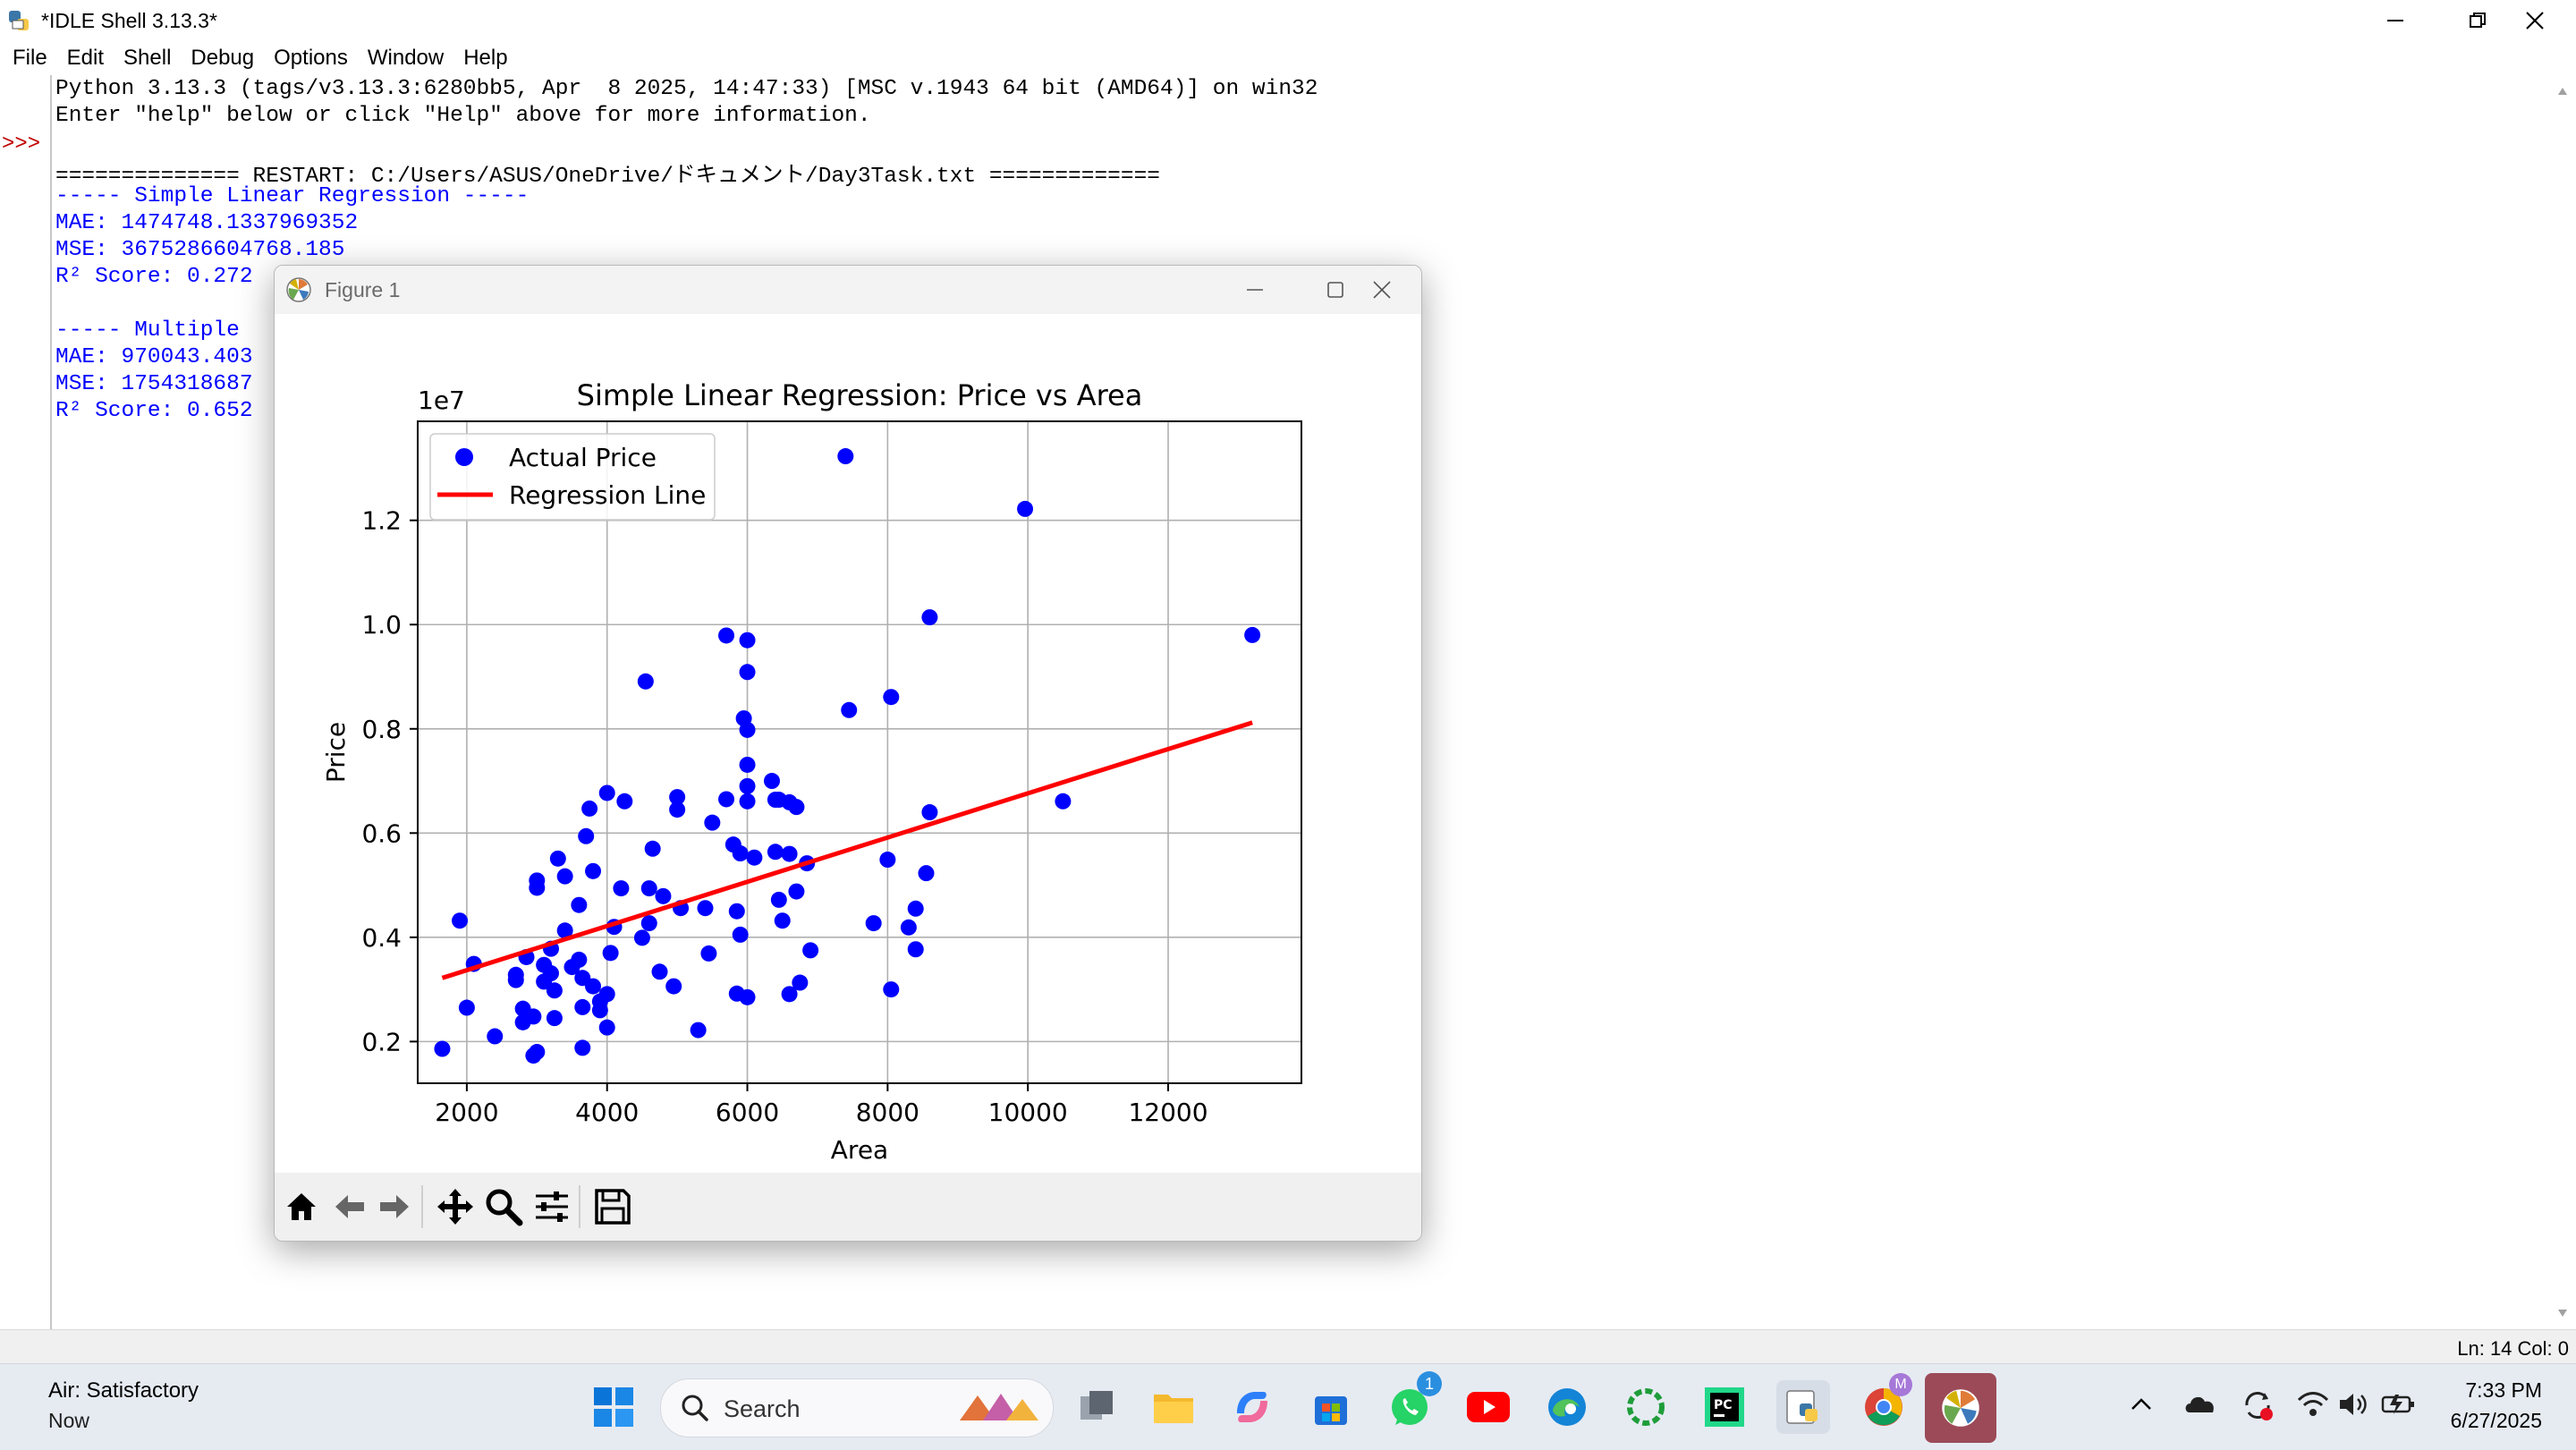 The height and width of the screenshot is (1450, 2576). I want to click on x-tick-label: 4000, so click(607, 1112).